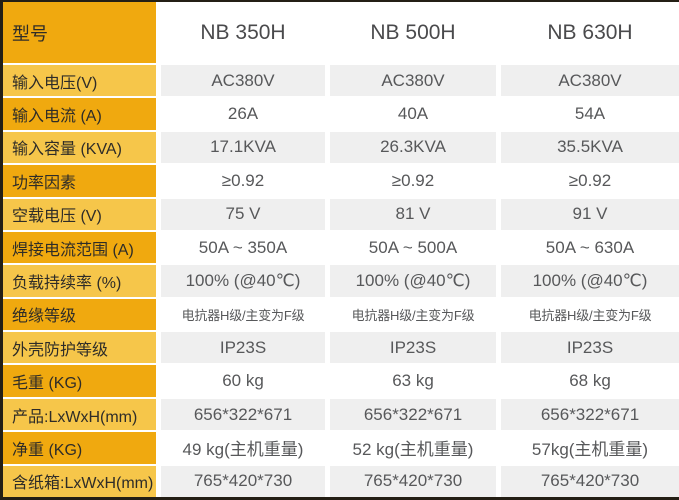  I want to click on model-name-nb630h: NB 630H, so click(590, 32).